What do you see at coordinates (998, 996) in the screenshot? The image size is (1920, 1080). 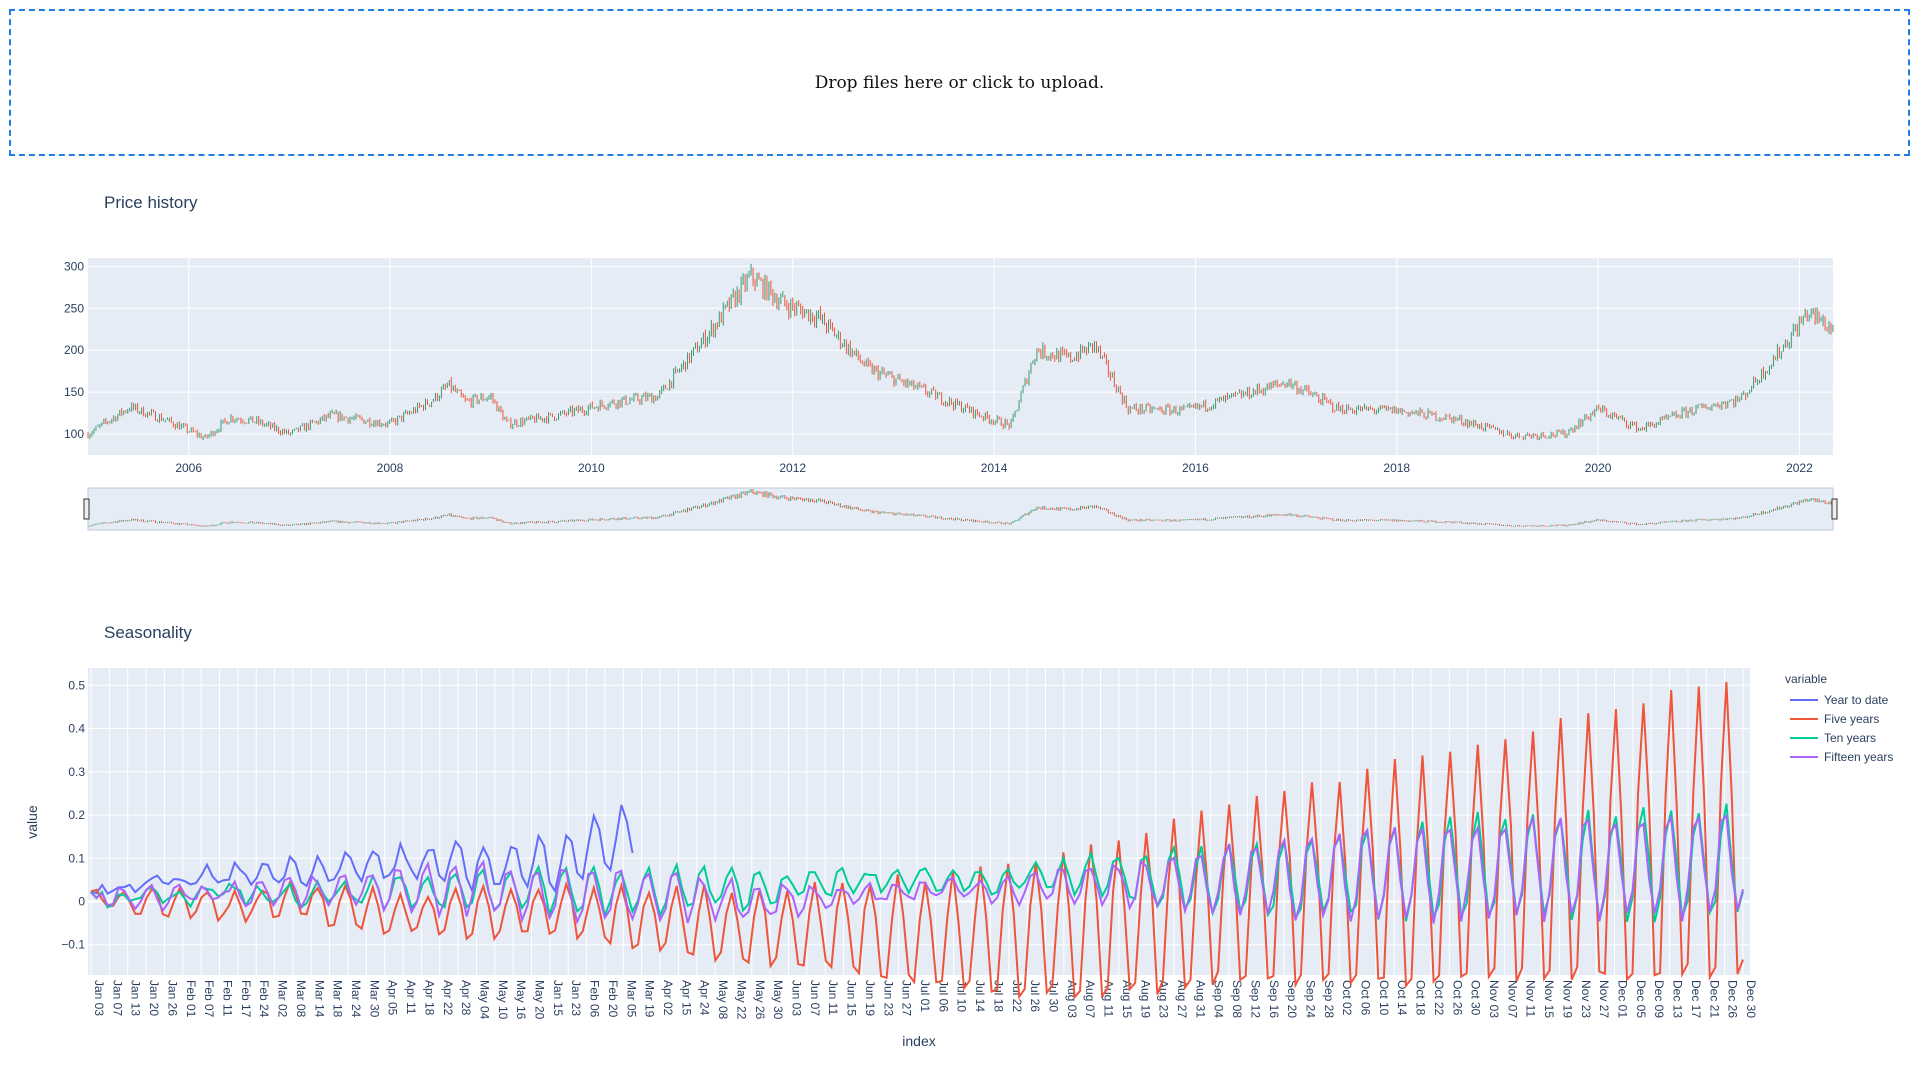 I see `seasonality-xtick-label: Jul 18` at bounding box center [998, 996].